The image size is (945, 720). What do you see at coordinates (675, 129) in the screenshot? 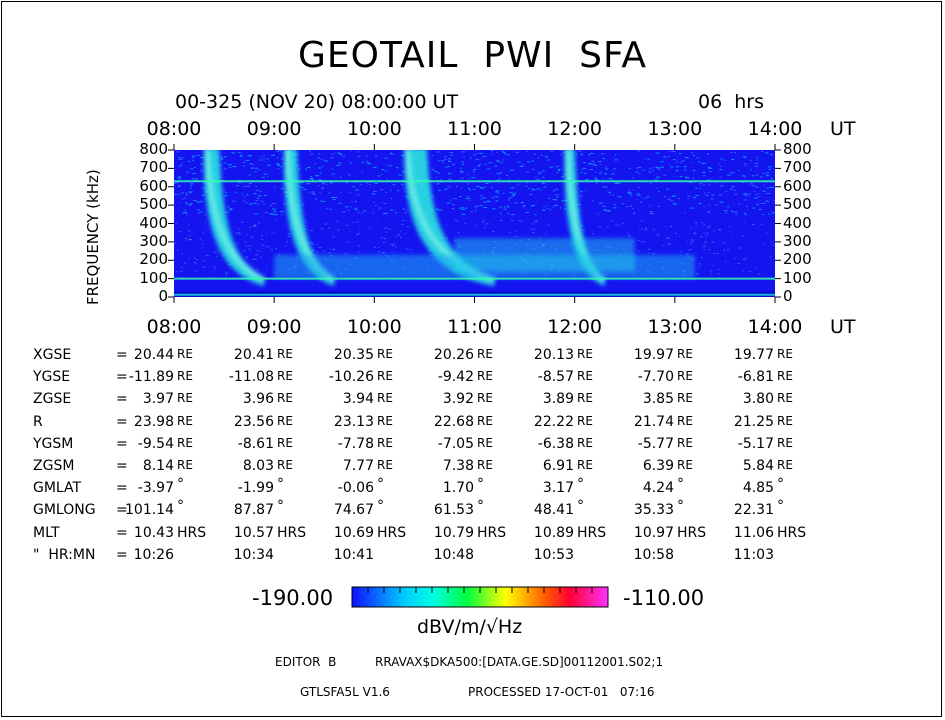
I see `x-tick-top: 13:00` at bounding box center [675, 129].